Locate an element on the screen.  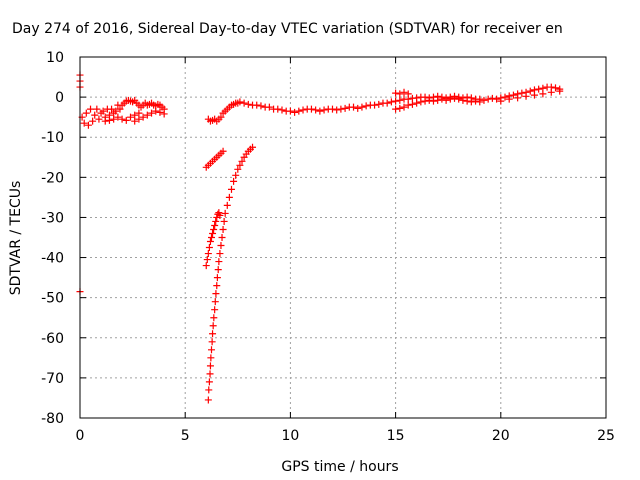
x-tick-label: 5 is located at coordinates (185, 436).